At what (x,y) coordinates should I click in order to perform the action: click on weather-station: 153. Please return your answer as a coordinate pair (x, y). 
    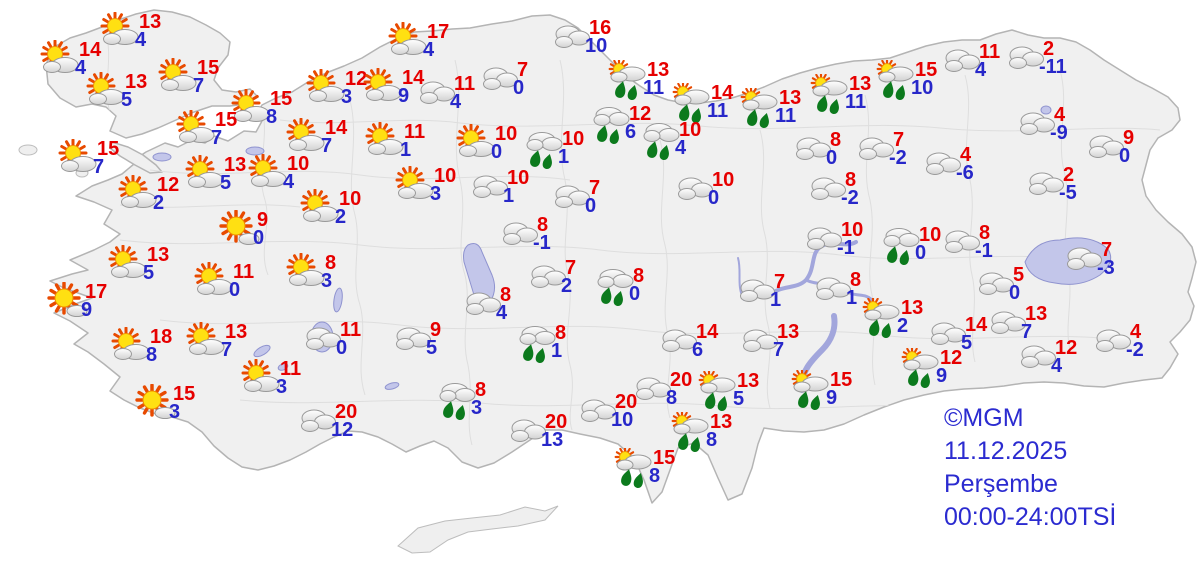
    Looking at the image, I should click on (166, 403).